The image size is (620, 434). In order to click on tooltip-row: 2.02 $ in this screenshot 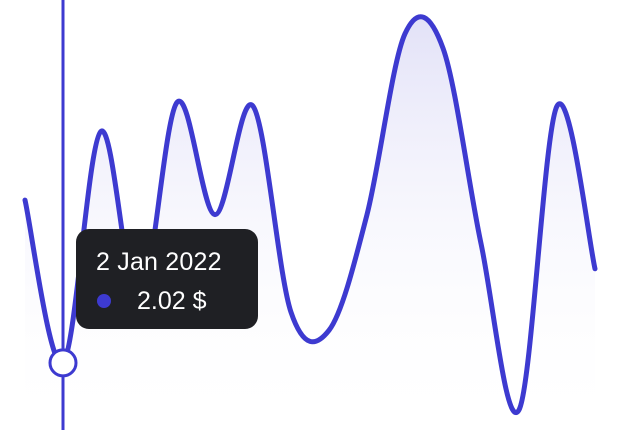, I will do `click(177, 301)`.